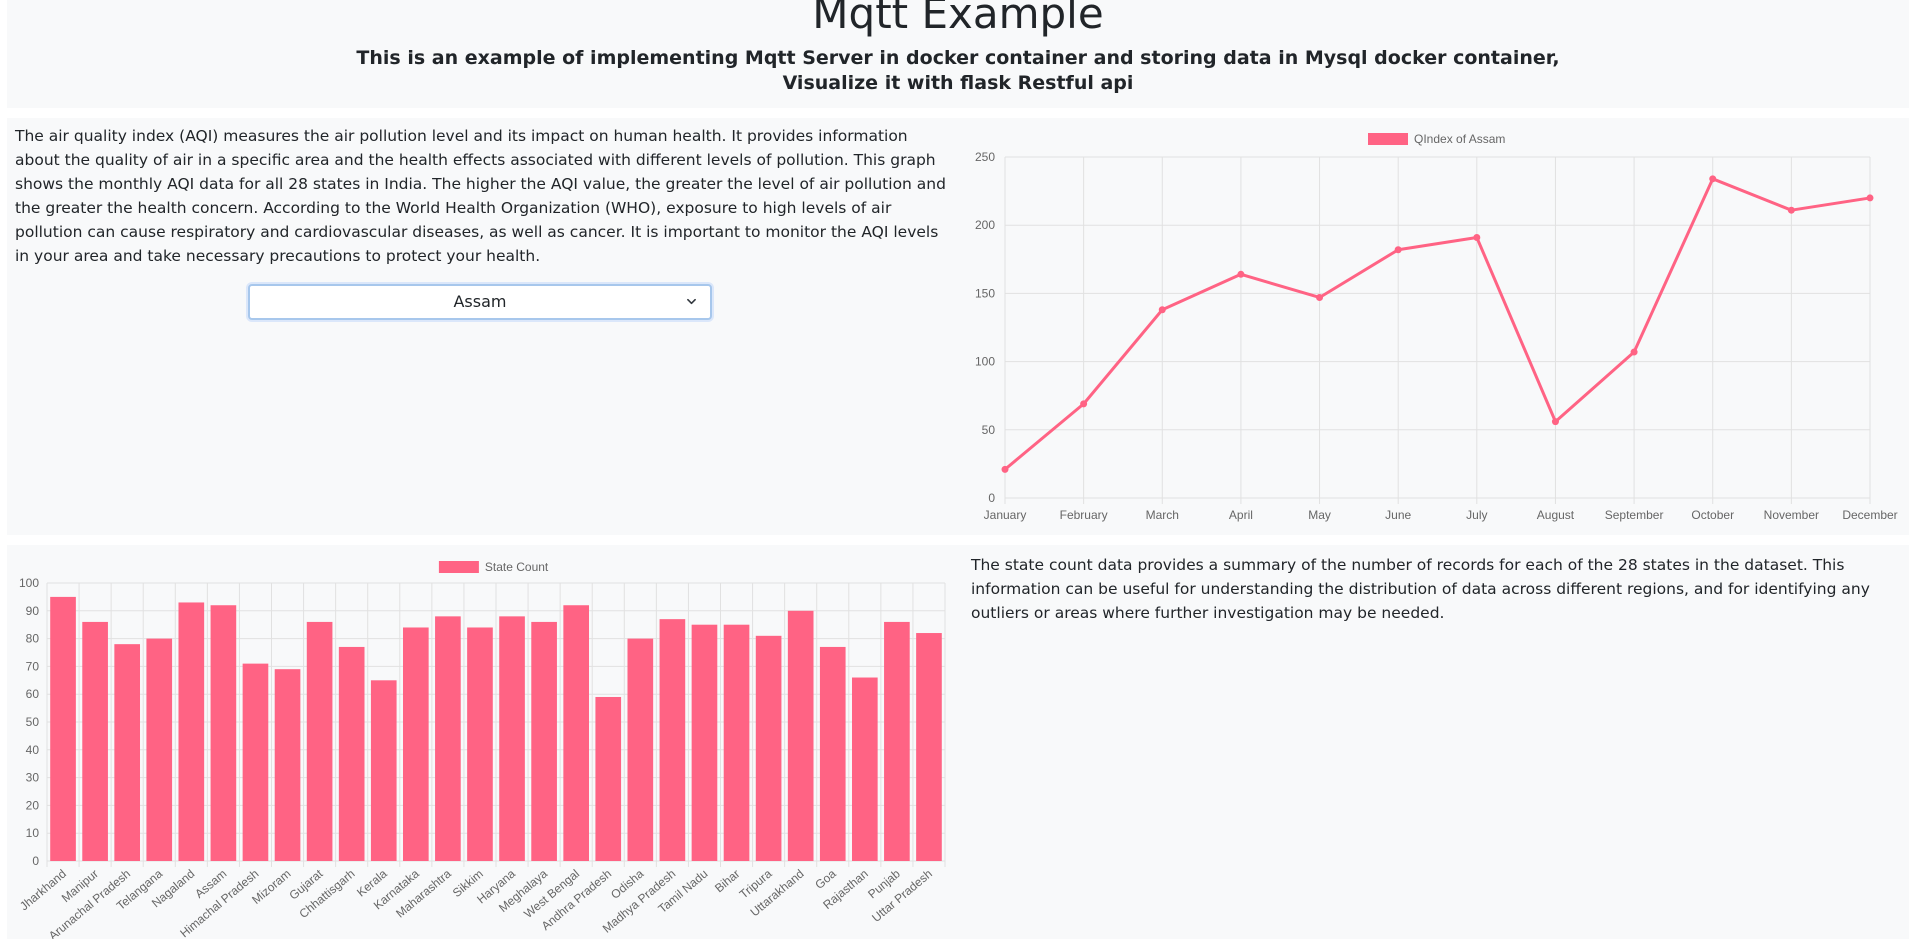 Image resolution: width=1916 pixels, height=943 pixels. I want to click on bar-y-tick-label: 80, so click(33, 639).